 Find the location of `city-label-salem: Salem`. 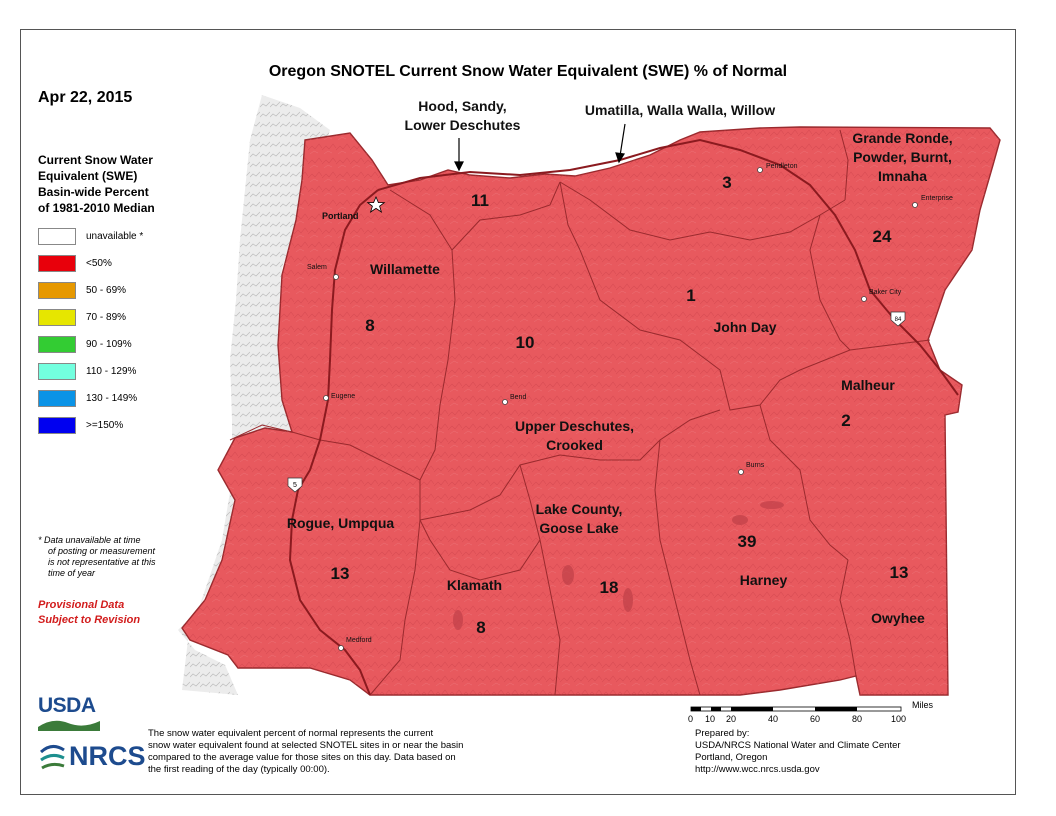

city-label-salem: Salem is located at coordinates (317, 267).